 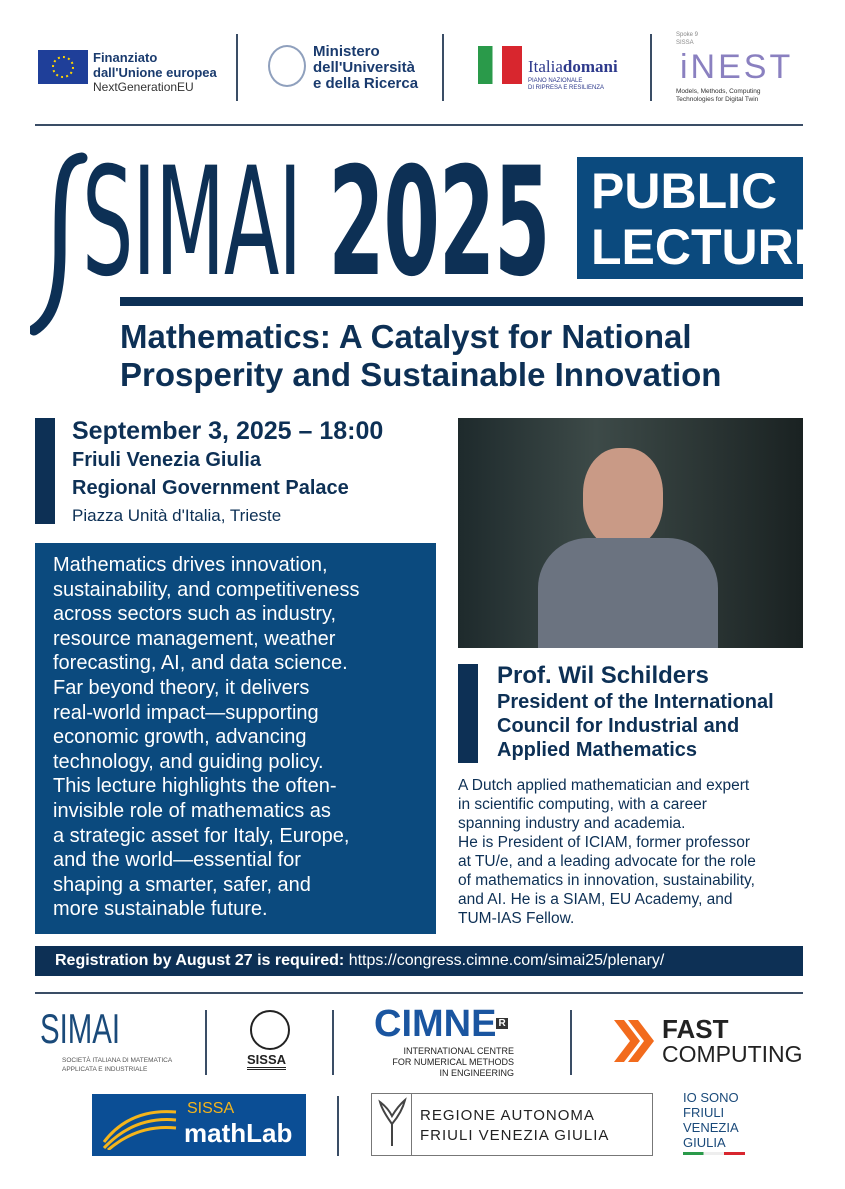 I want to click on title-rule, so click(x=461, y=301).